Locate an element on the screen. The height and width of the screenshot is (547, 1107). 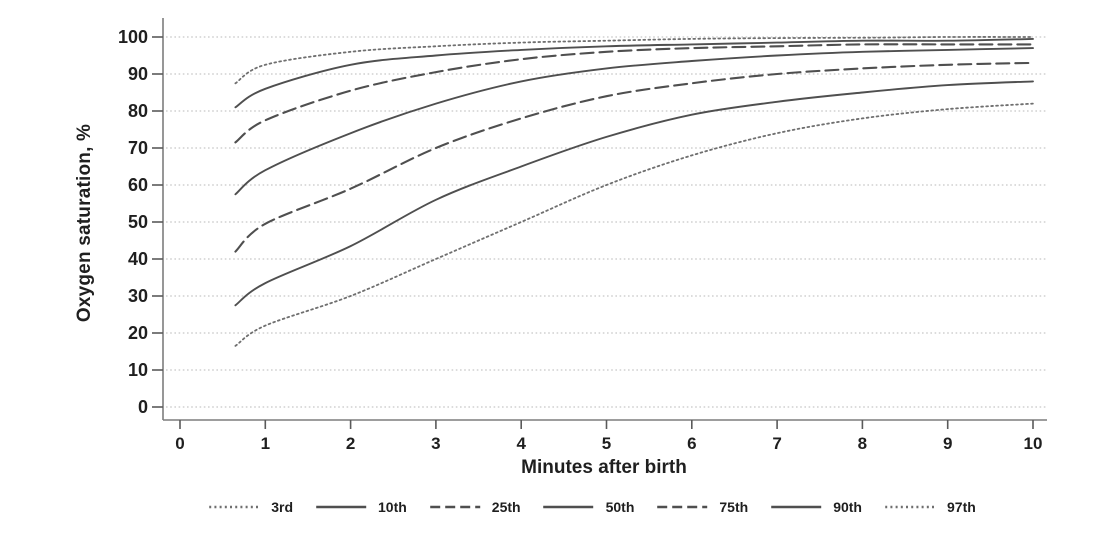
legend-label-97th: 97th is located at coordinates (961, 507).